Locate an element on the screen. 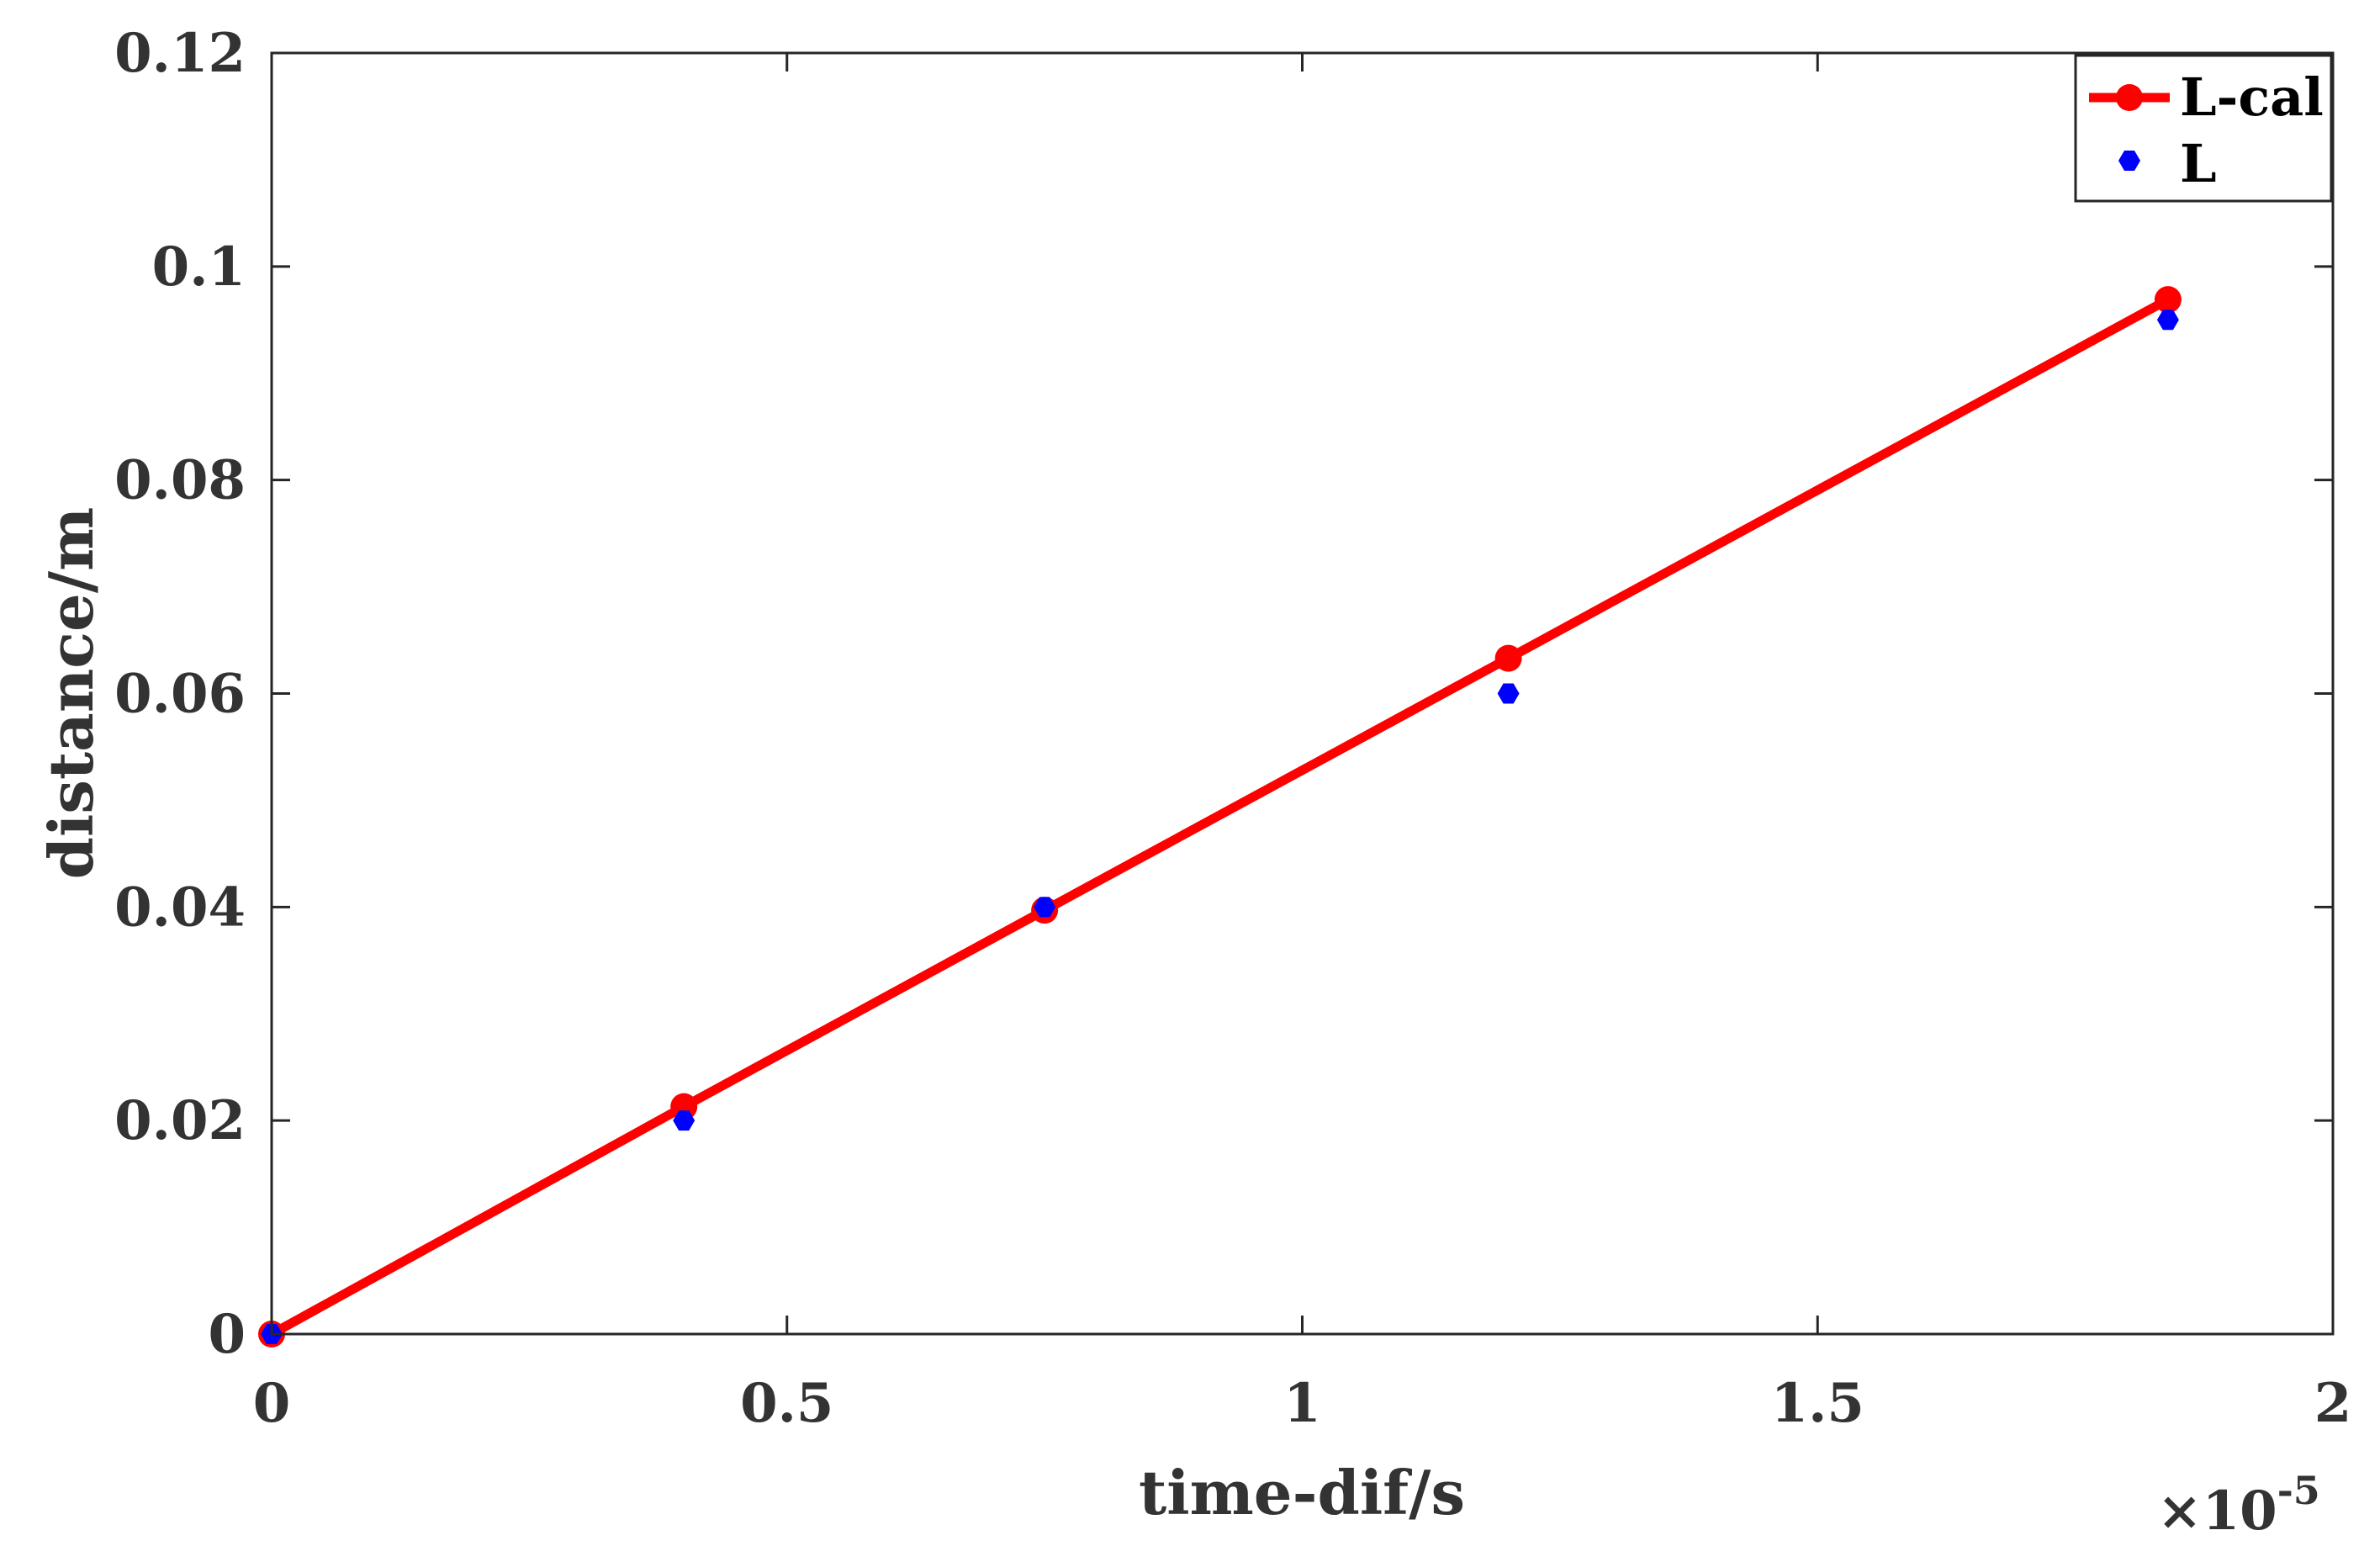 The width and height of the screenshot is (2380, 1562). x-axis-multiplier: ×10⁻⁵ is located at coordinates (2238, 1505).